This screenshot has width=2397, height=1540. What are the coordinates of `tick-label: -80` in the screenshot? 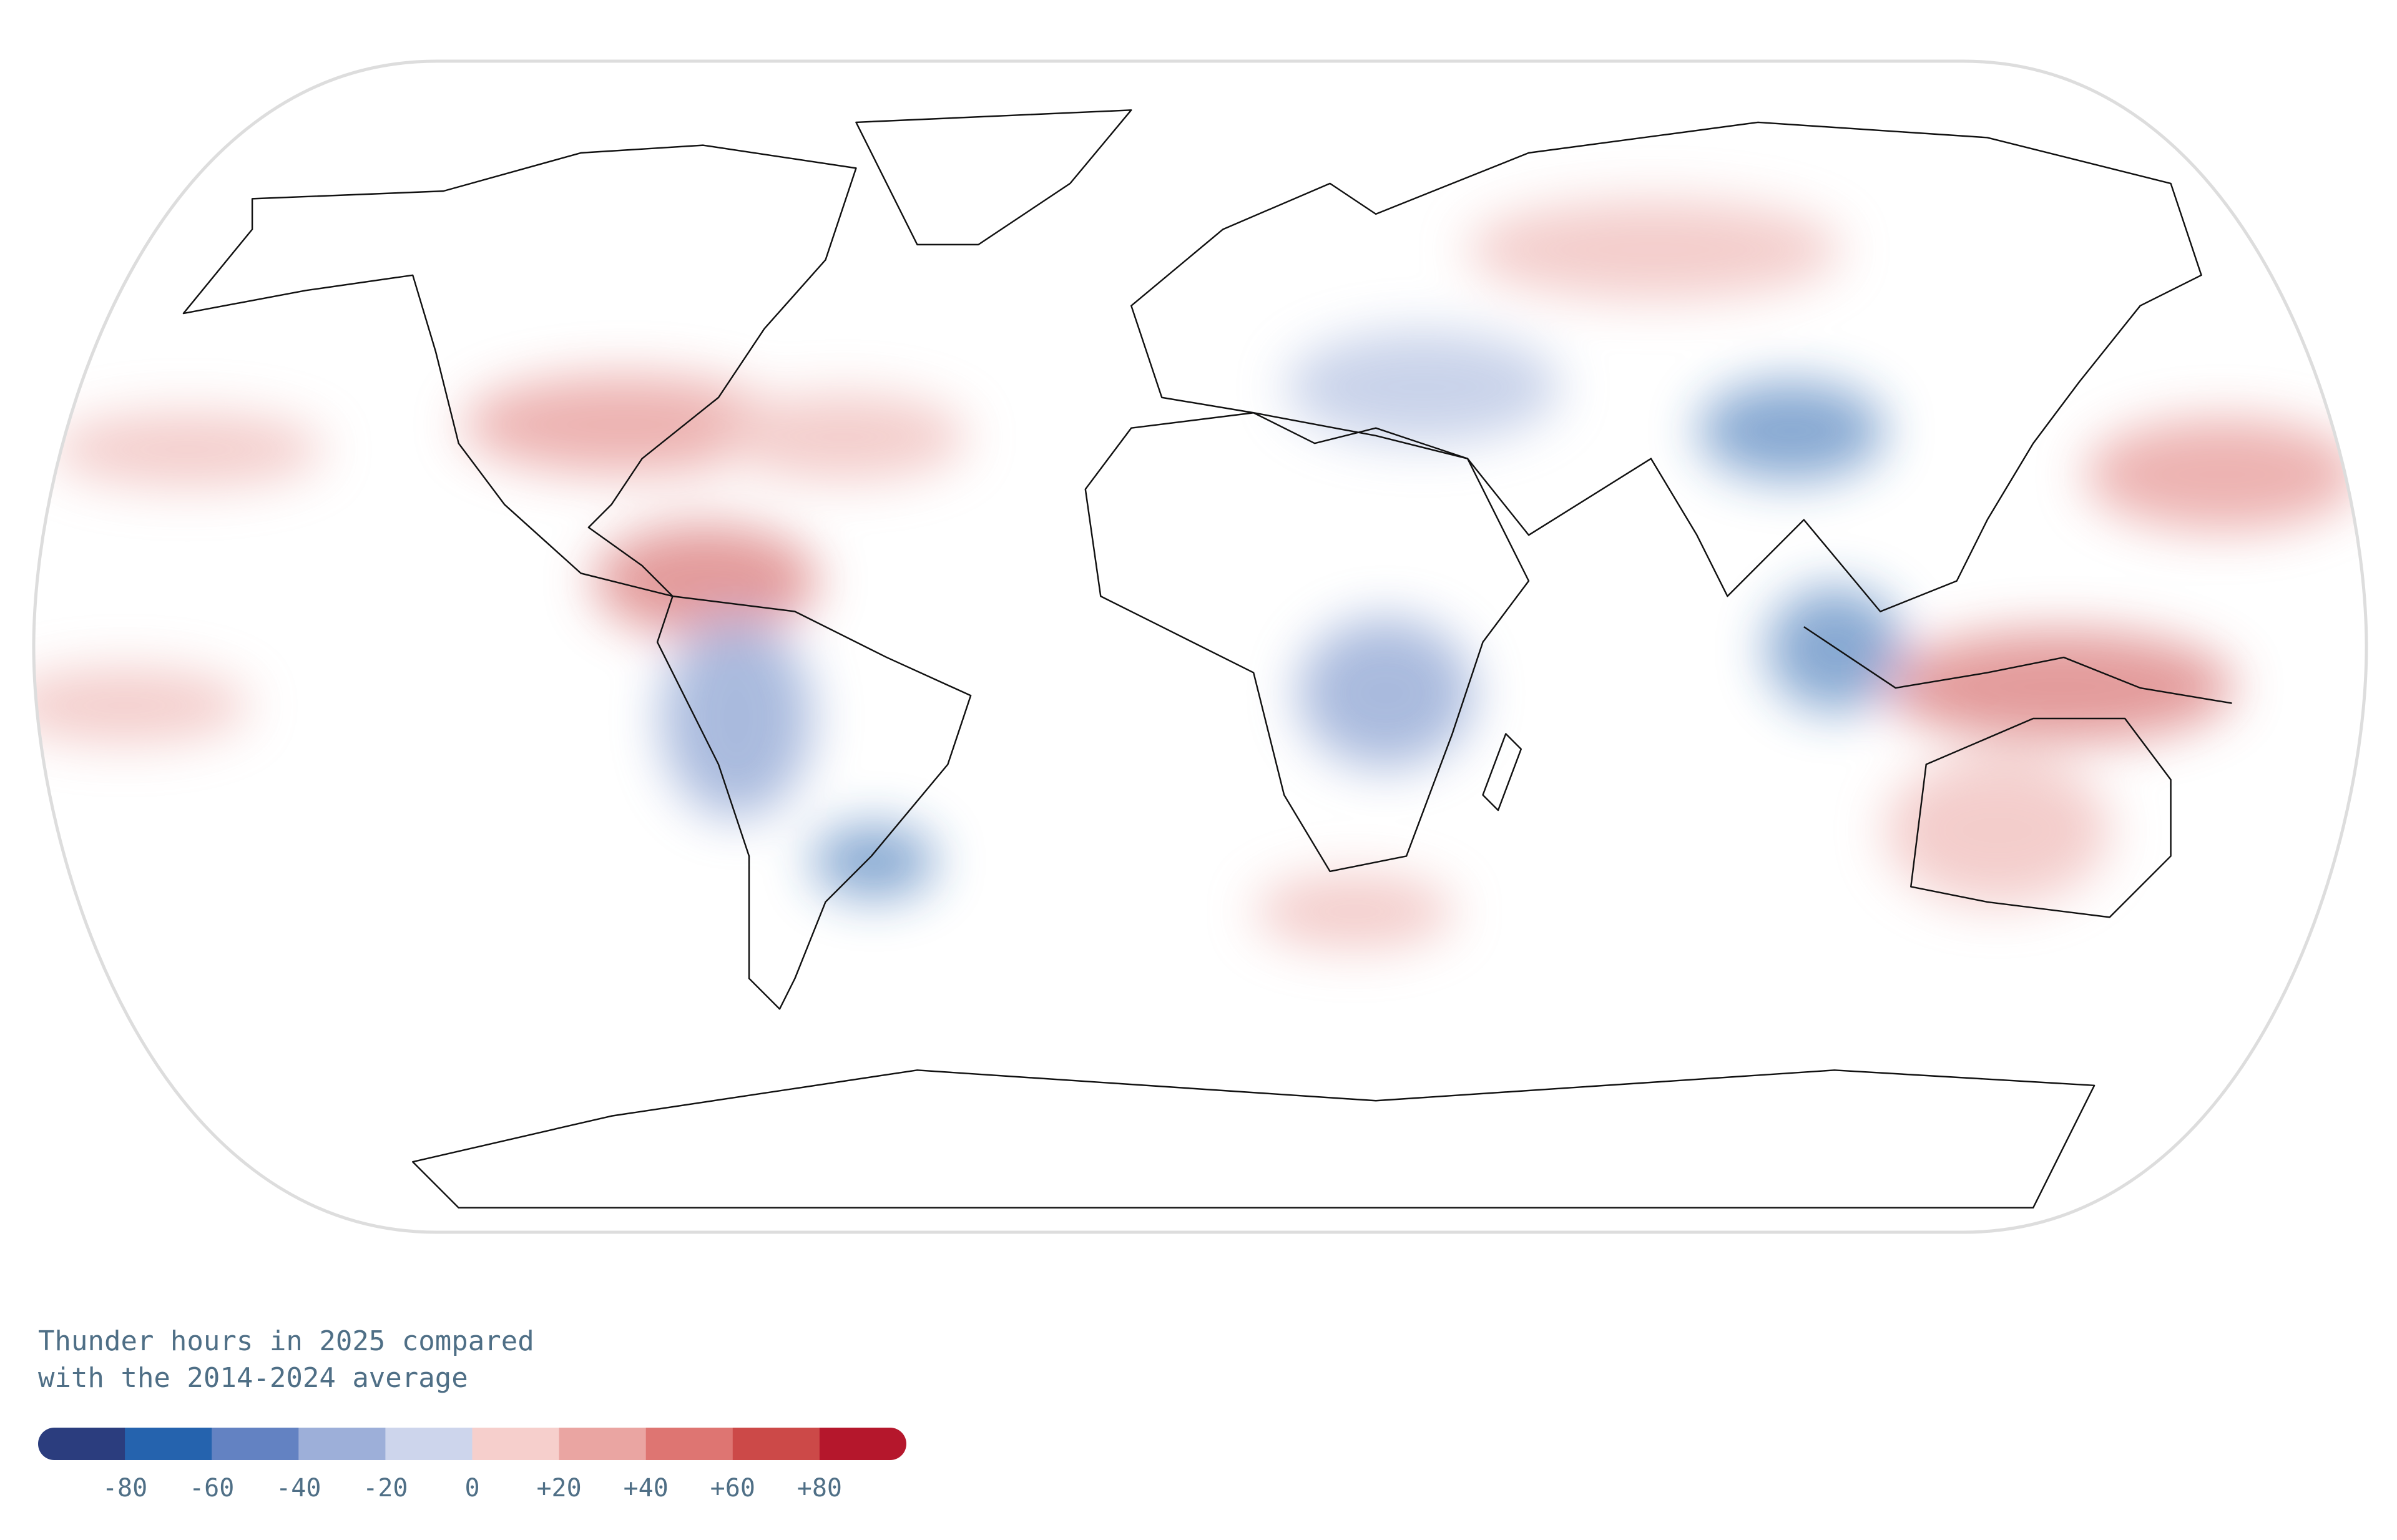 It's located at (124, 1489).